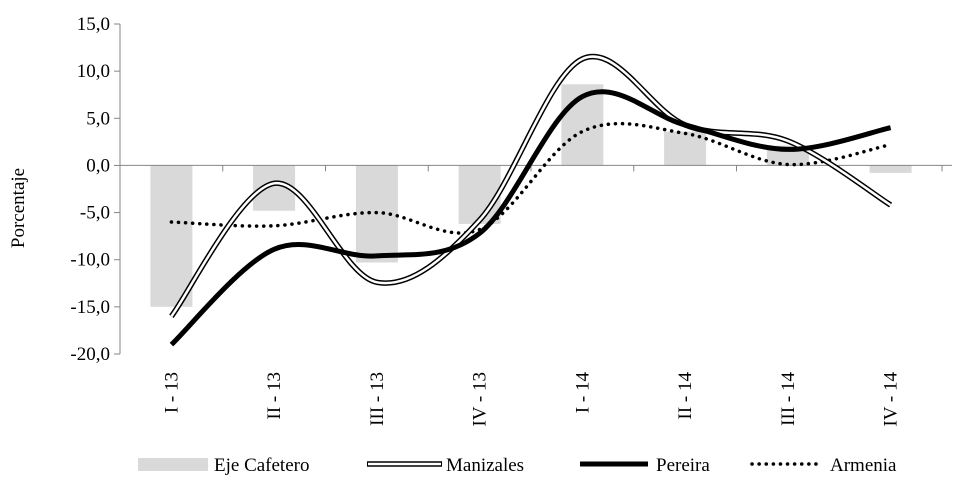 This screenshot has height=479, width=961. I want to click on y-tick-label-6: -10,0, so click(90, 260).